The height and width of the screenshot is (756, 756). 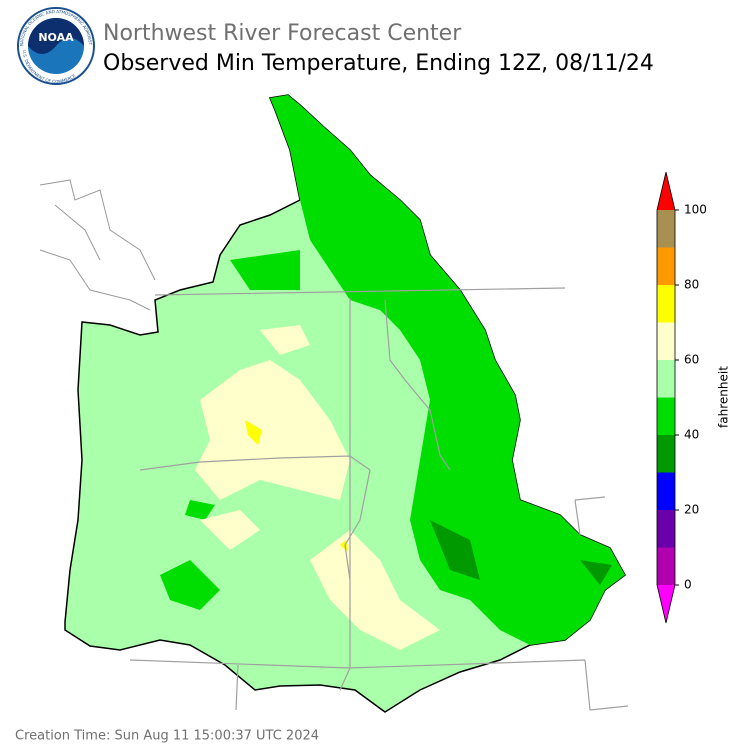 What do you see at coordinates (56, 37) in the screenshot?
I see `logo-text: NOAA` at bounding box center [56, 37].